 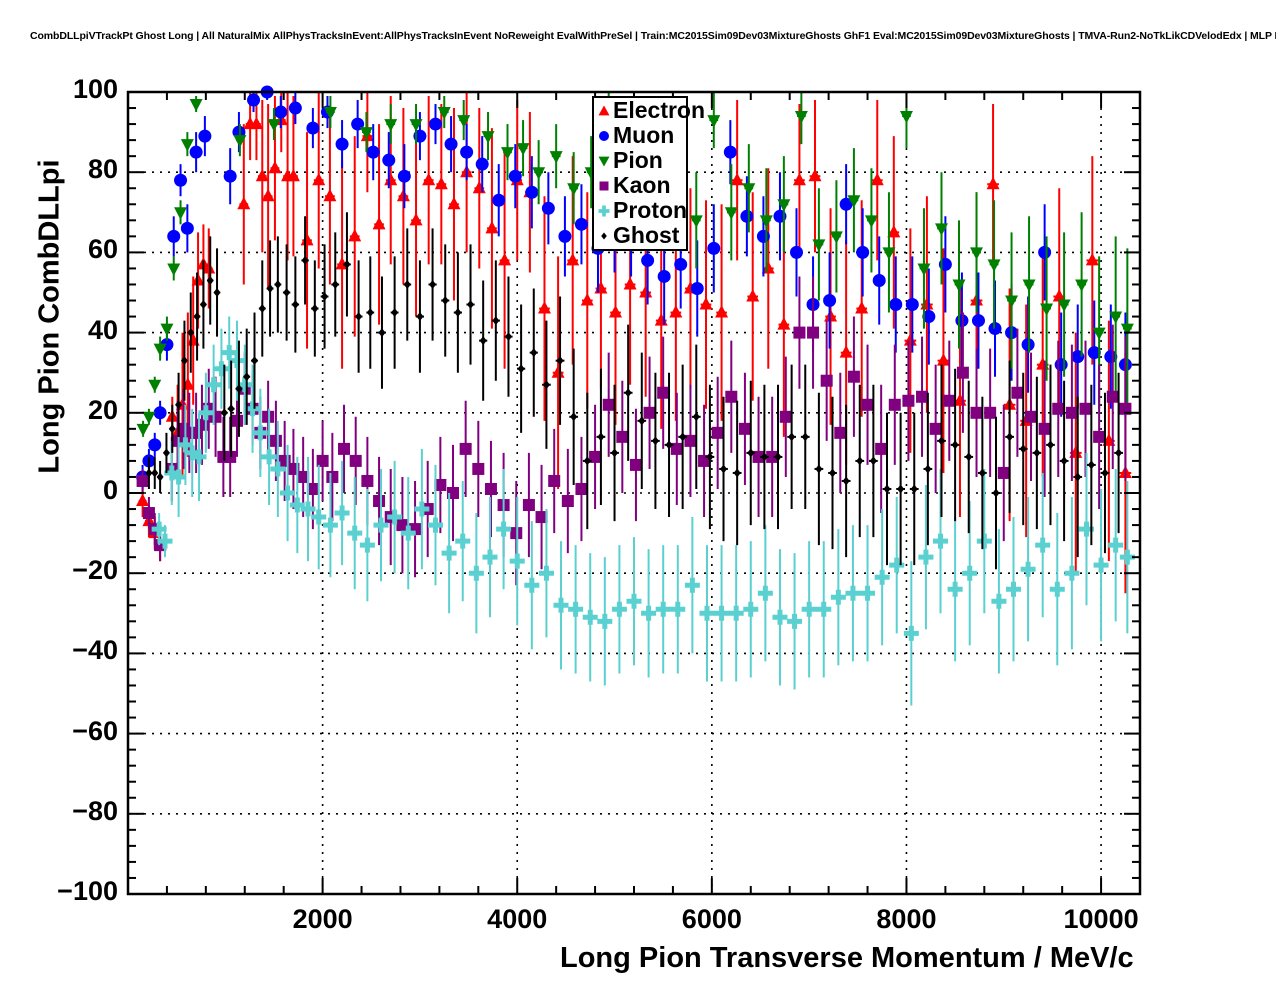 I want to click on legend-entry-kaon: Kaon, so click(x=640, y=185).